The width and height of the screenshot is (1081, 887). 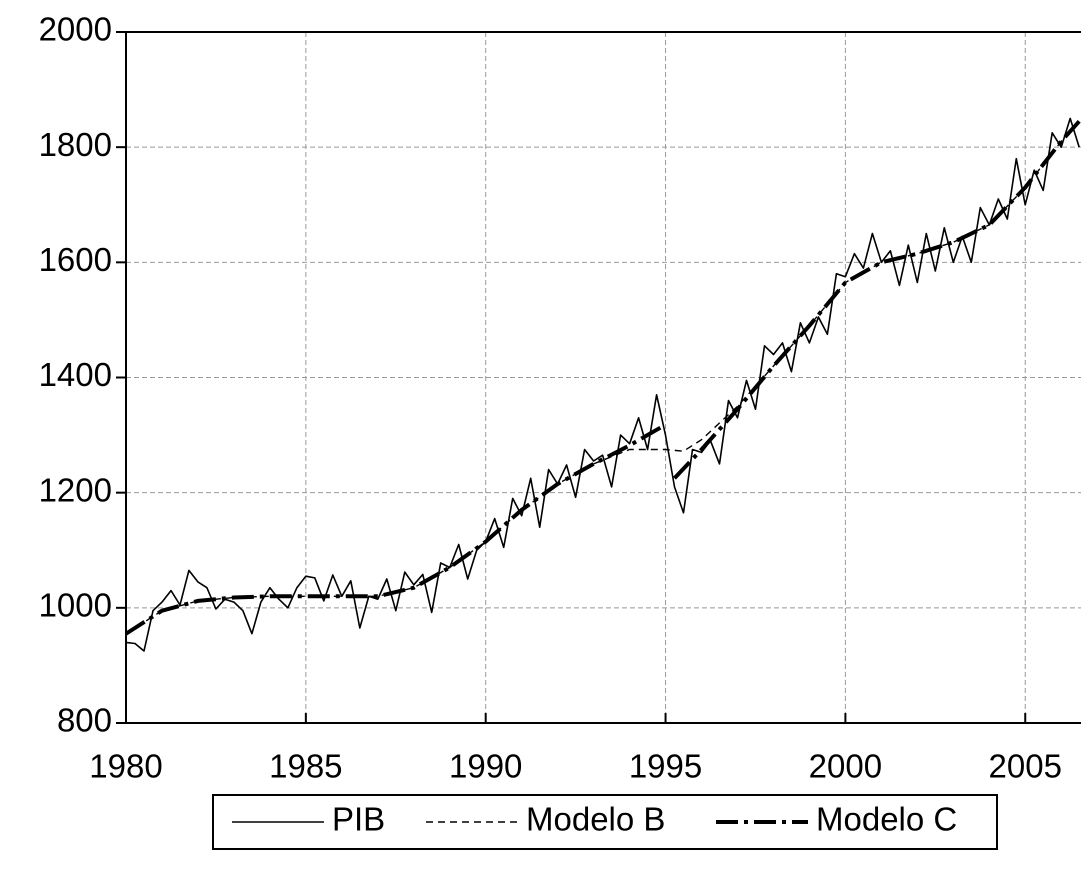 What do you see at coordinates (358, 819) in the screenshot?
I see `legend-label: PIB` at bounding box center [358, 819].